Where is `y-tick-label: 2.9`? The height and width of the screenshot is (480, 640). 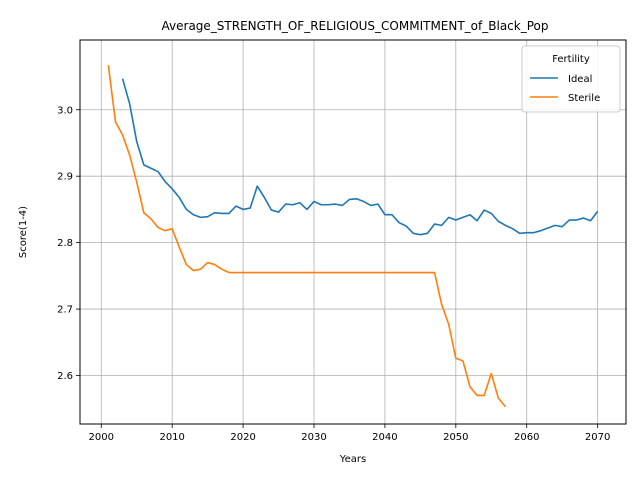
y-tick-label: 2.9 is located at coordinates (65, 177).